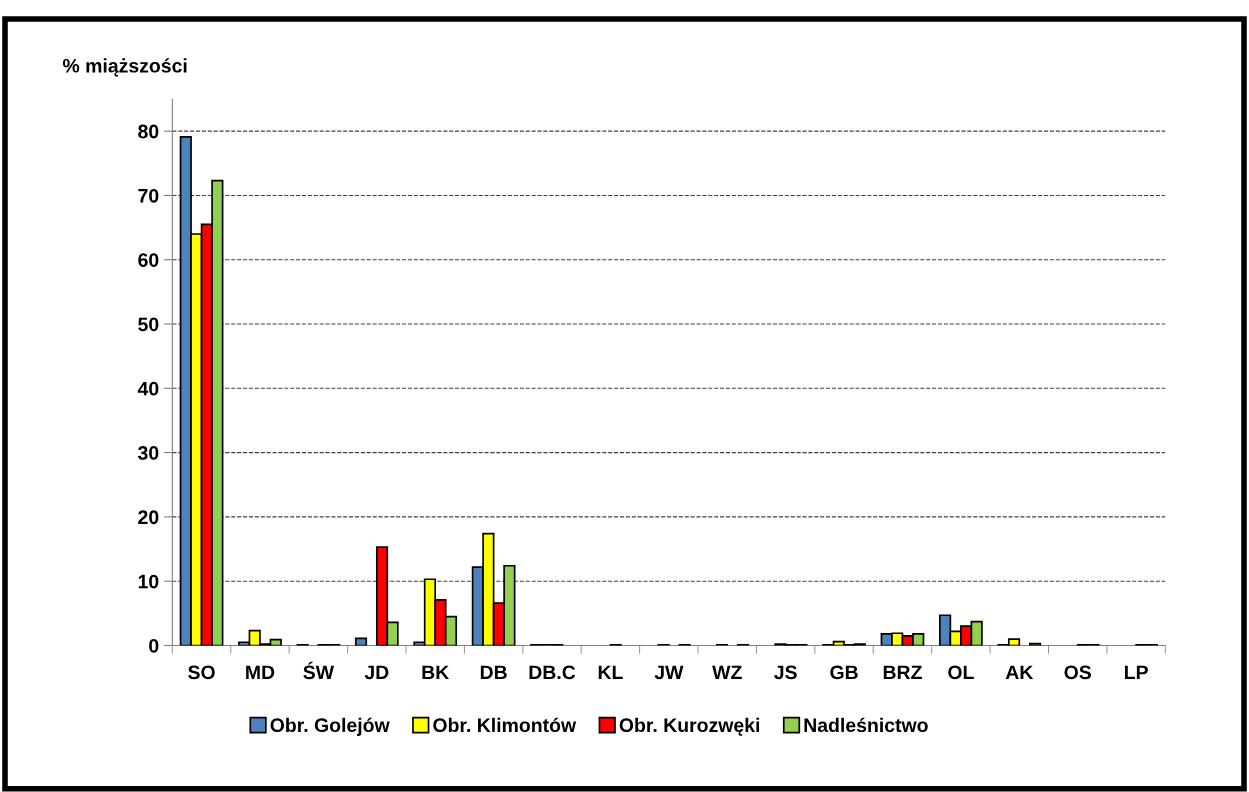  Describe the element at coordinates (961, 672) in the screenshot. I see `x-tick-label: OL` at that location.